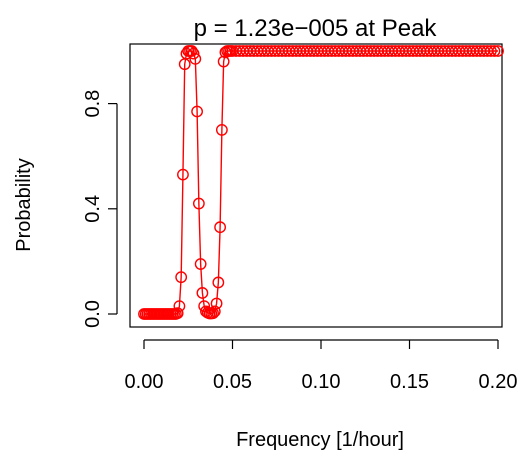  Describe the element at coordinates (321, 382) in the screenshot. I see `x-tick-label: 0.10` at that location.